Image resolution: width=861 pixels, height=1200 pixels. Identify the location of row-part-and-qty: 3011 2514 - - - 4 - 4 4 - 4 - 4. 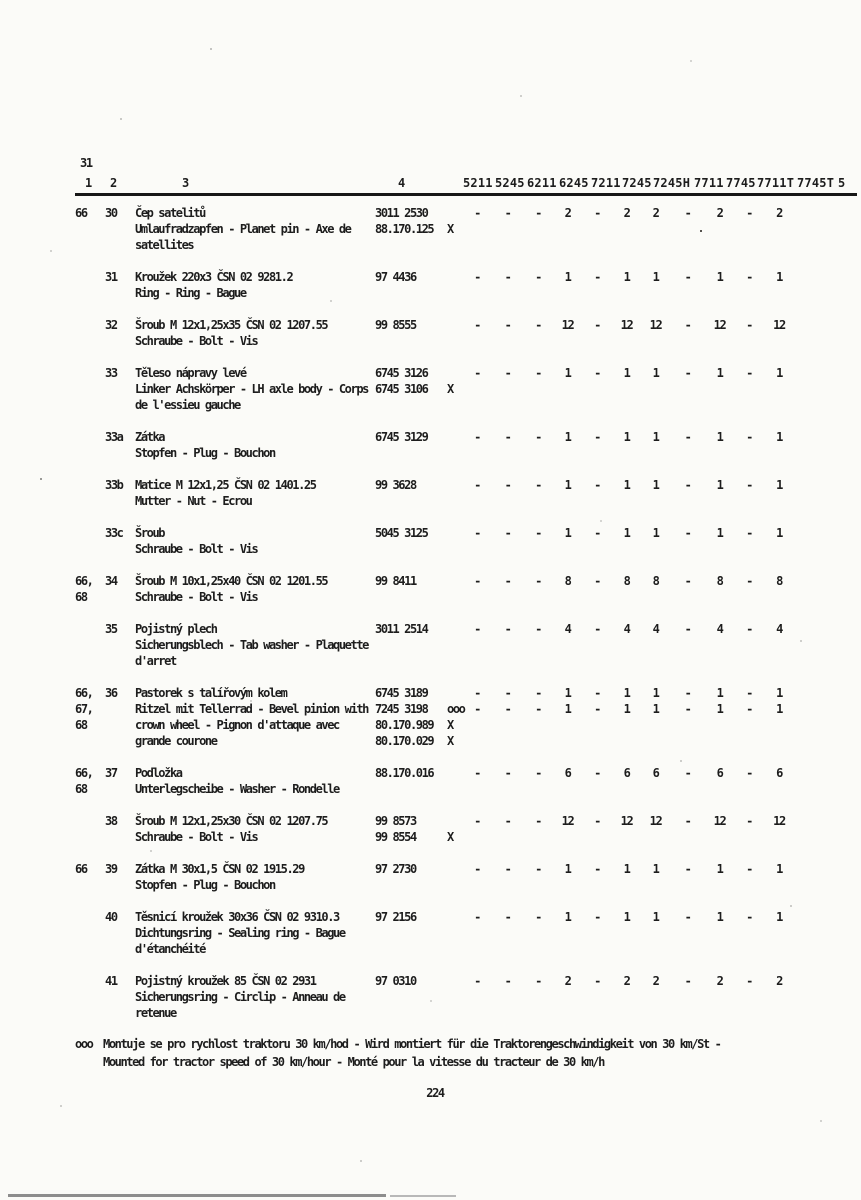
(618, 645).